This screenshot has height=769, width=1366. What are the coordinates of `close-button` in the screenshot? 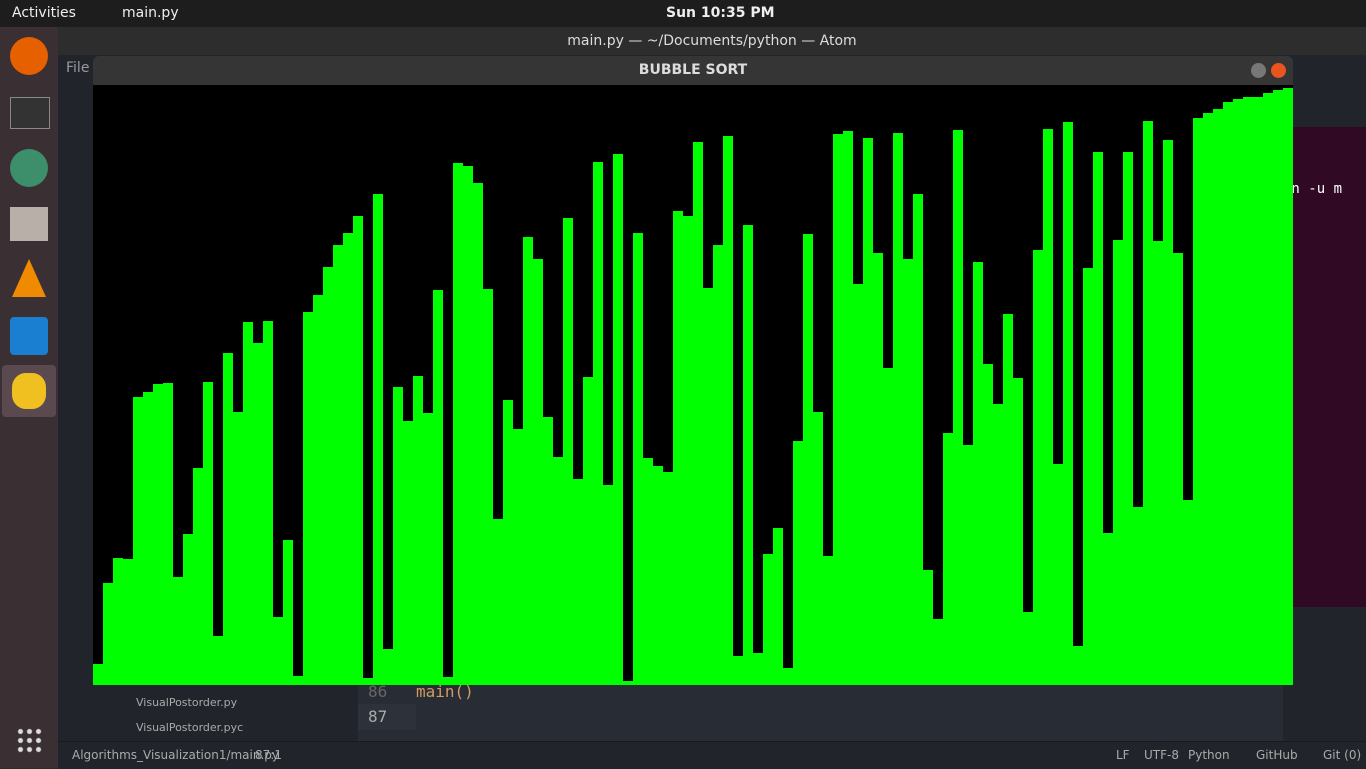 It's located at (1278, 70).